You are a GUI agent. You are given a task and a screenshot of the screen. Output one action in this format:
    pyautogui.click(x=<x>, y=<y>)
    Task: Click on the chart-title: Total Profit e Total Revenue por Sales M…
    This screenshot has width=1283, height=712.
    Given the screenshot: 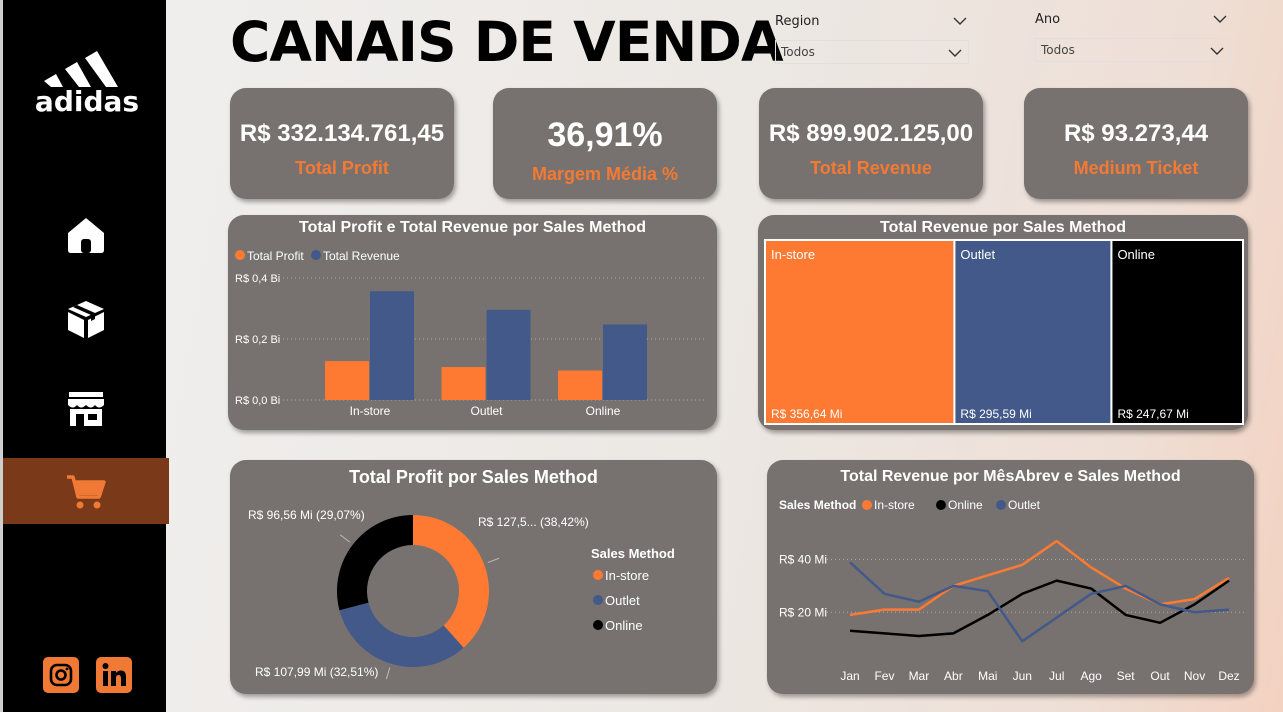 What is the action you would take?
    pyautogui.click(x=472, y=227)
    